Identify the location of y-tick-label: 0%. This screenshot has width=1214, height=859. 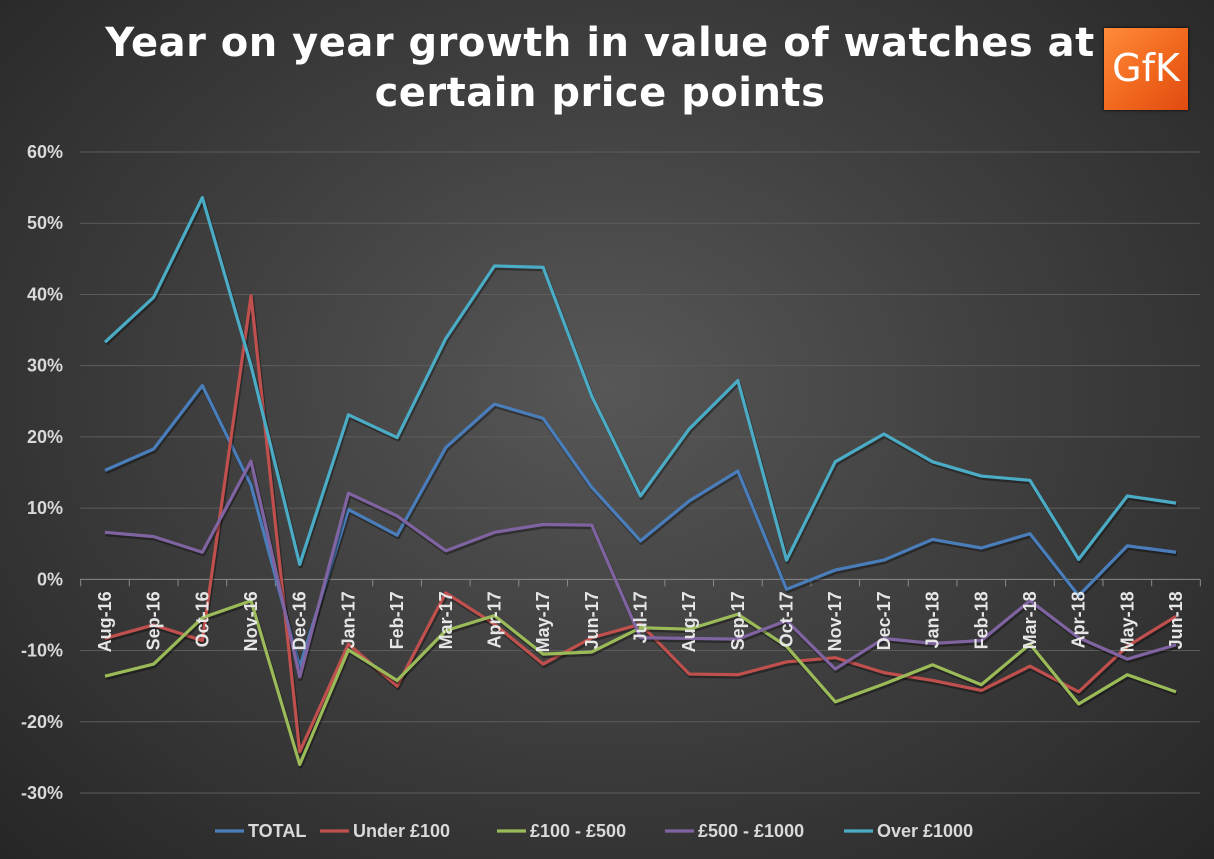
(50, 579).